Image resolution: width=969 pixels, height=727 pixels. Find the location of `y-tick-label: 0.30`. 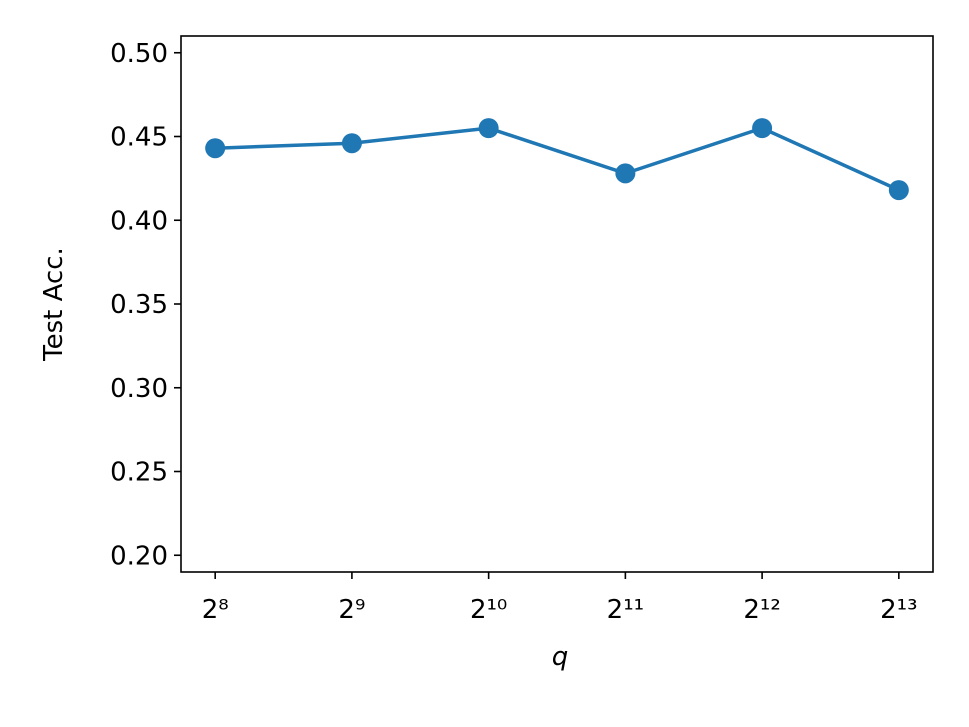

y-tick-label: 0.30 is located at coordinates (139, 389).